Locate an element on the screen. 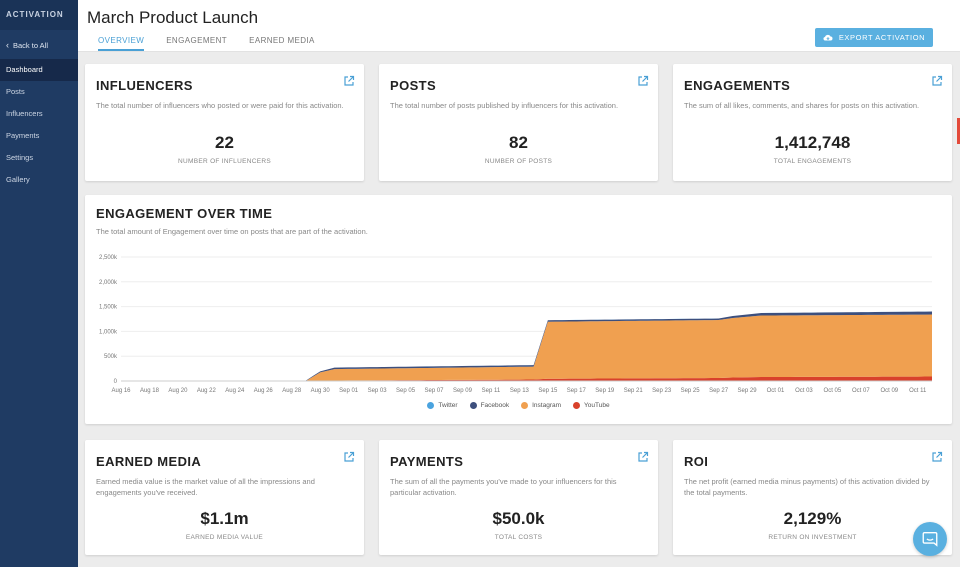 The height and width of the screenshot is (567, 960). card-subtitle: RETURN ON INVESTMENT is located at coordinates (812, 537).